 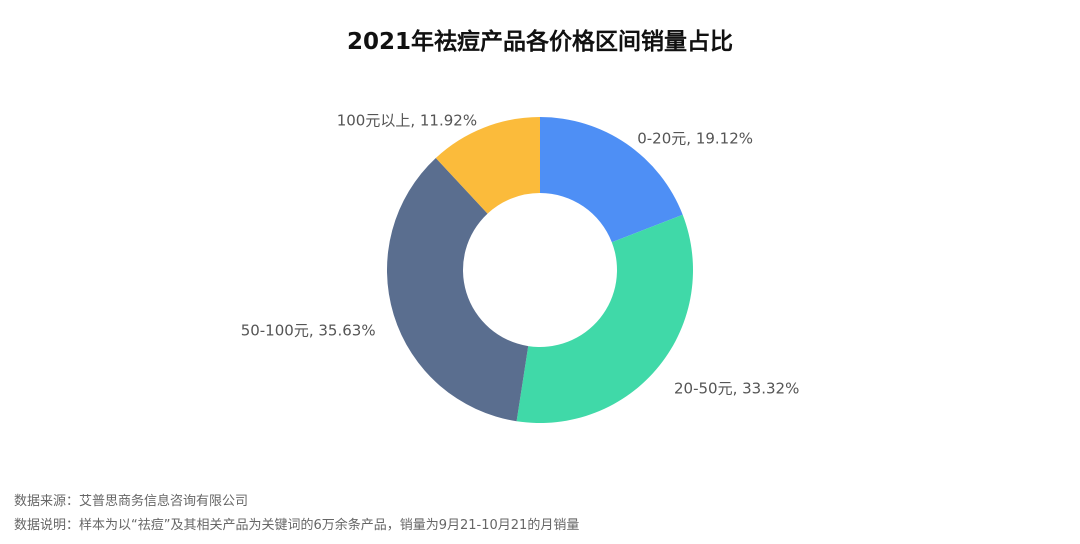 I want to click on slice-label: 0-20元19.12%, so click(x=695, y=138).